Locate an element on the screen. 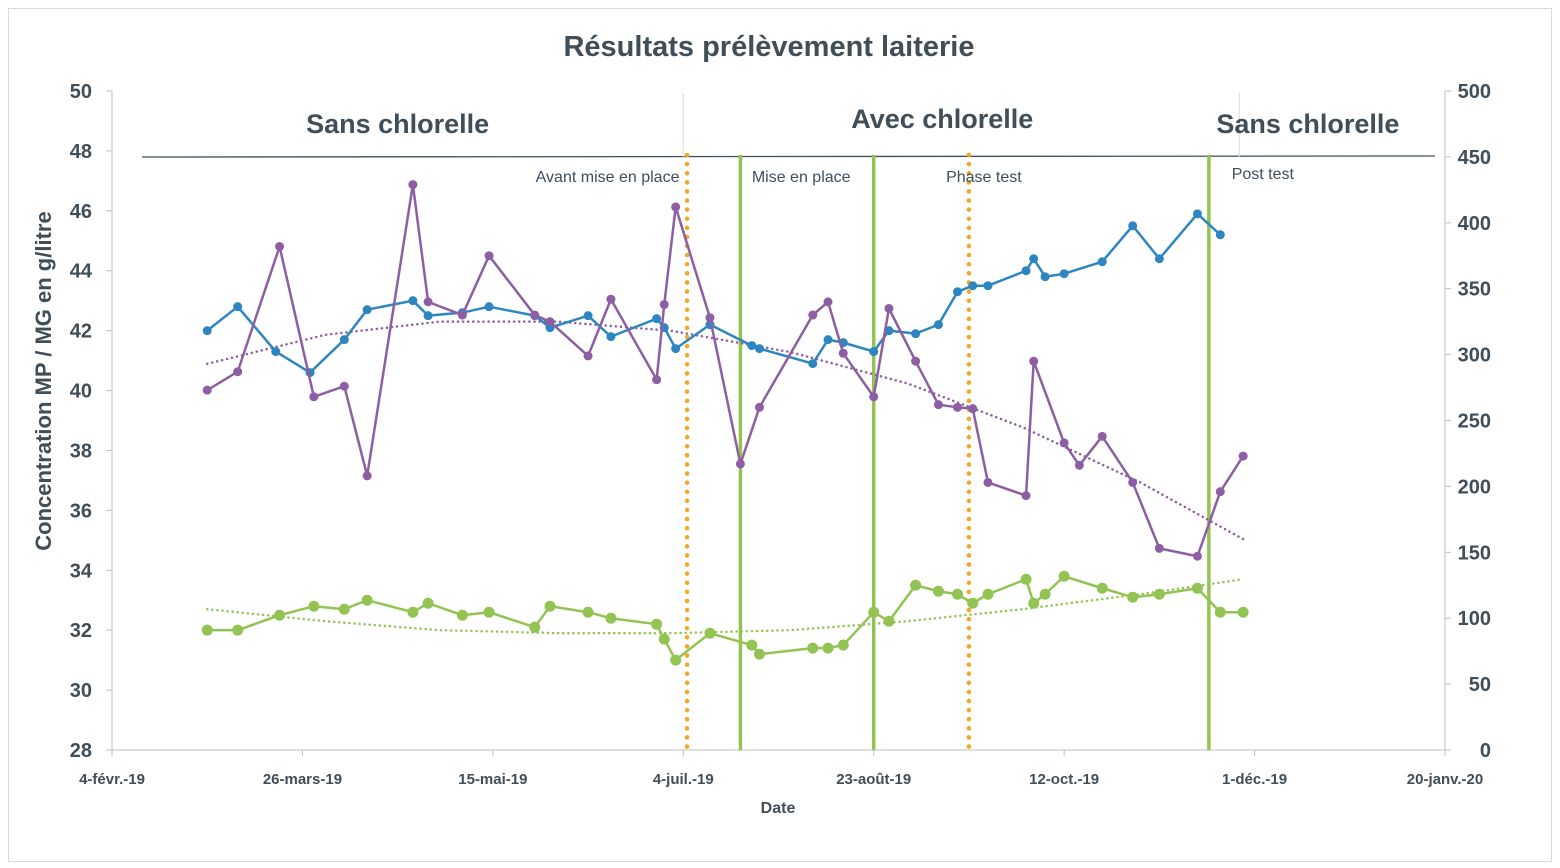 This screenshot has width=1560, height=868. y-tick-label: 40 is located at coordinates (81, 392).